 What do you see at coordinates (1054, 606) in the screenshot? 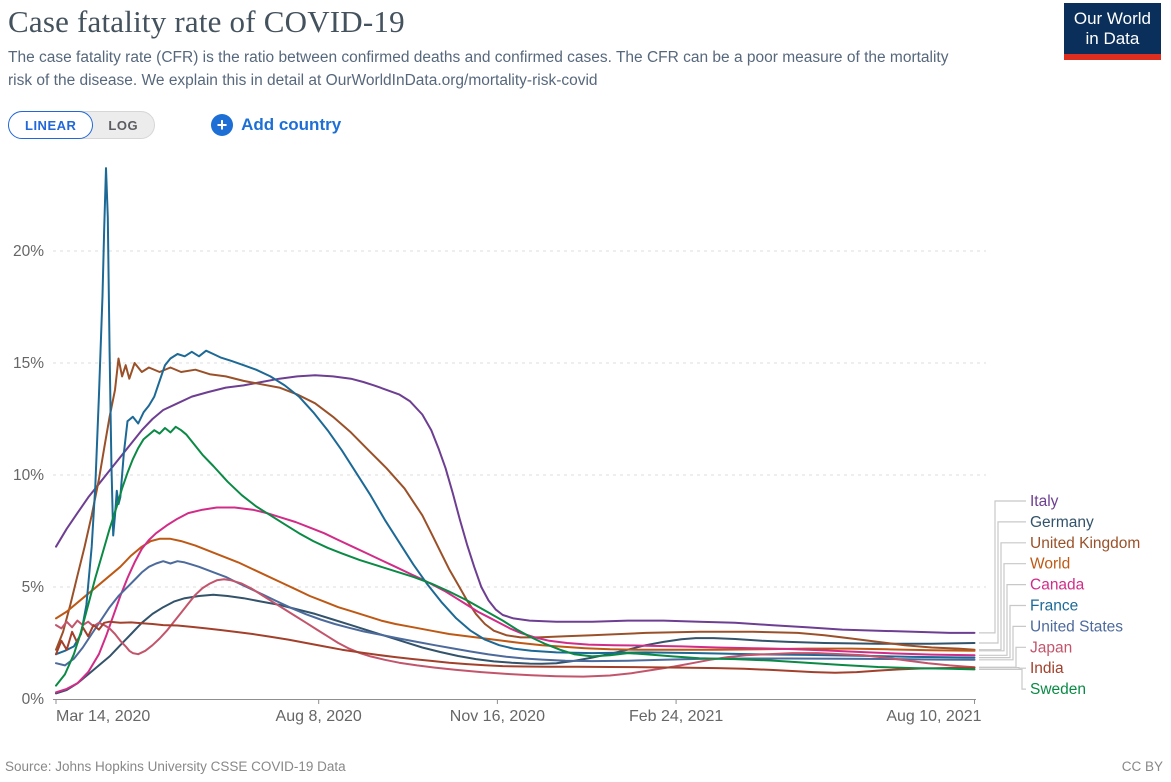
I see `legend-item-france: France` at bounding box center [1054, 606].